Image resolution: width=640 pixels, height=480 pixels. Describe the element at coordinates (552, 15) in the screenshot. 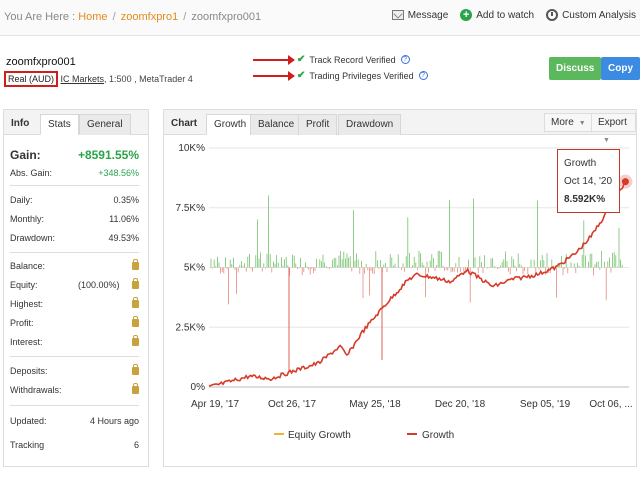

I see `clock-icon` at that location.